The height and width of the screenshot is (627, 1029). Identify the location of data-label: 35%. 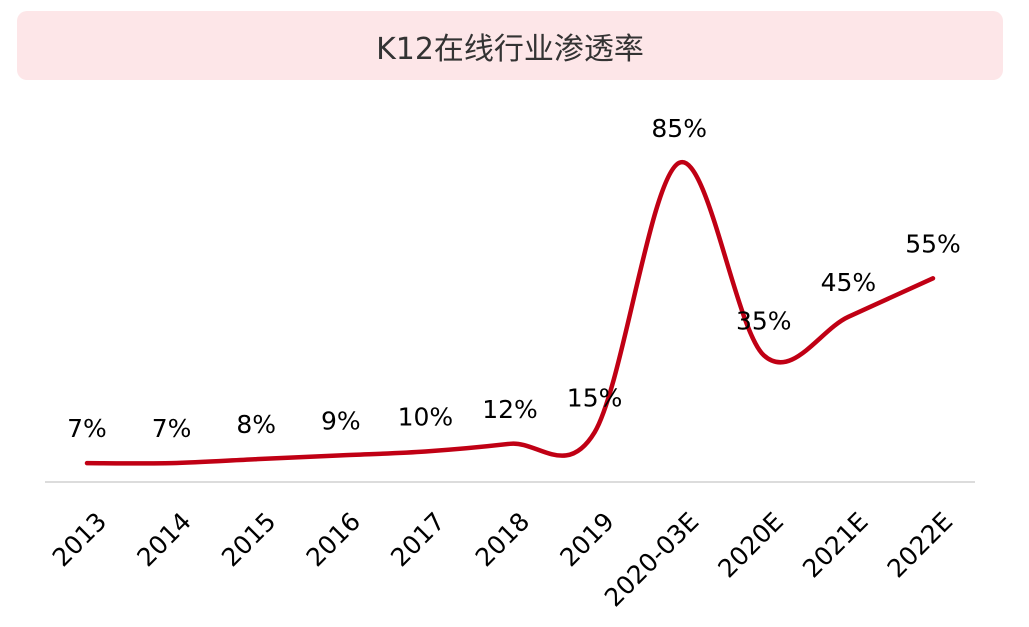
(764, 320).